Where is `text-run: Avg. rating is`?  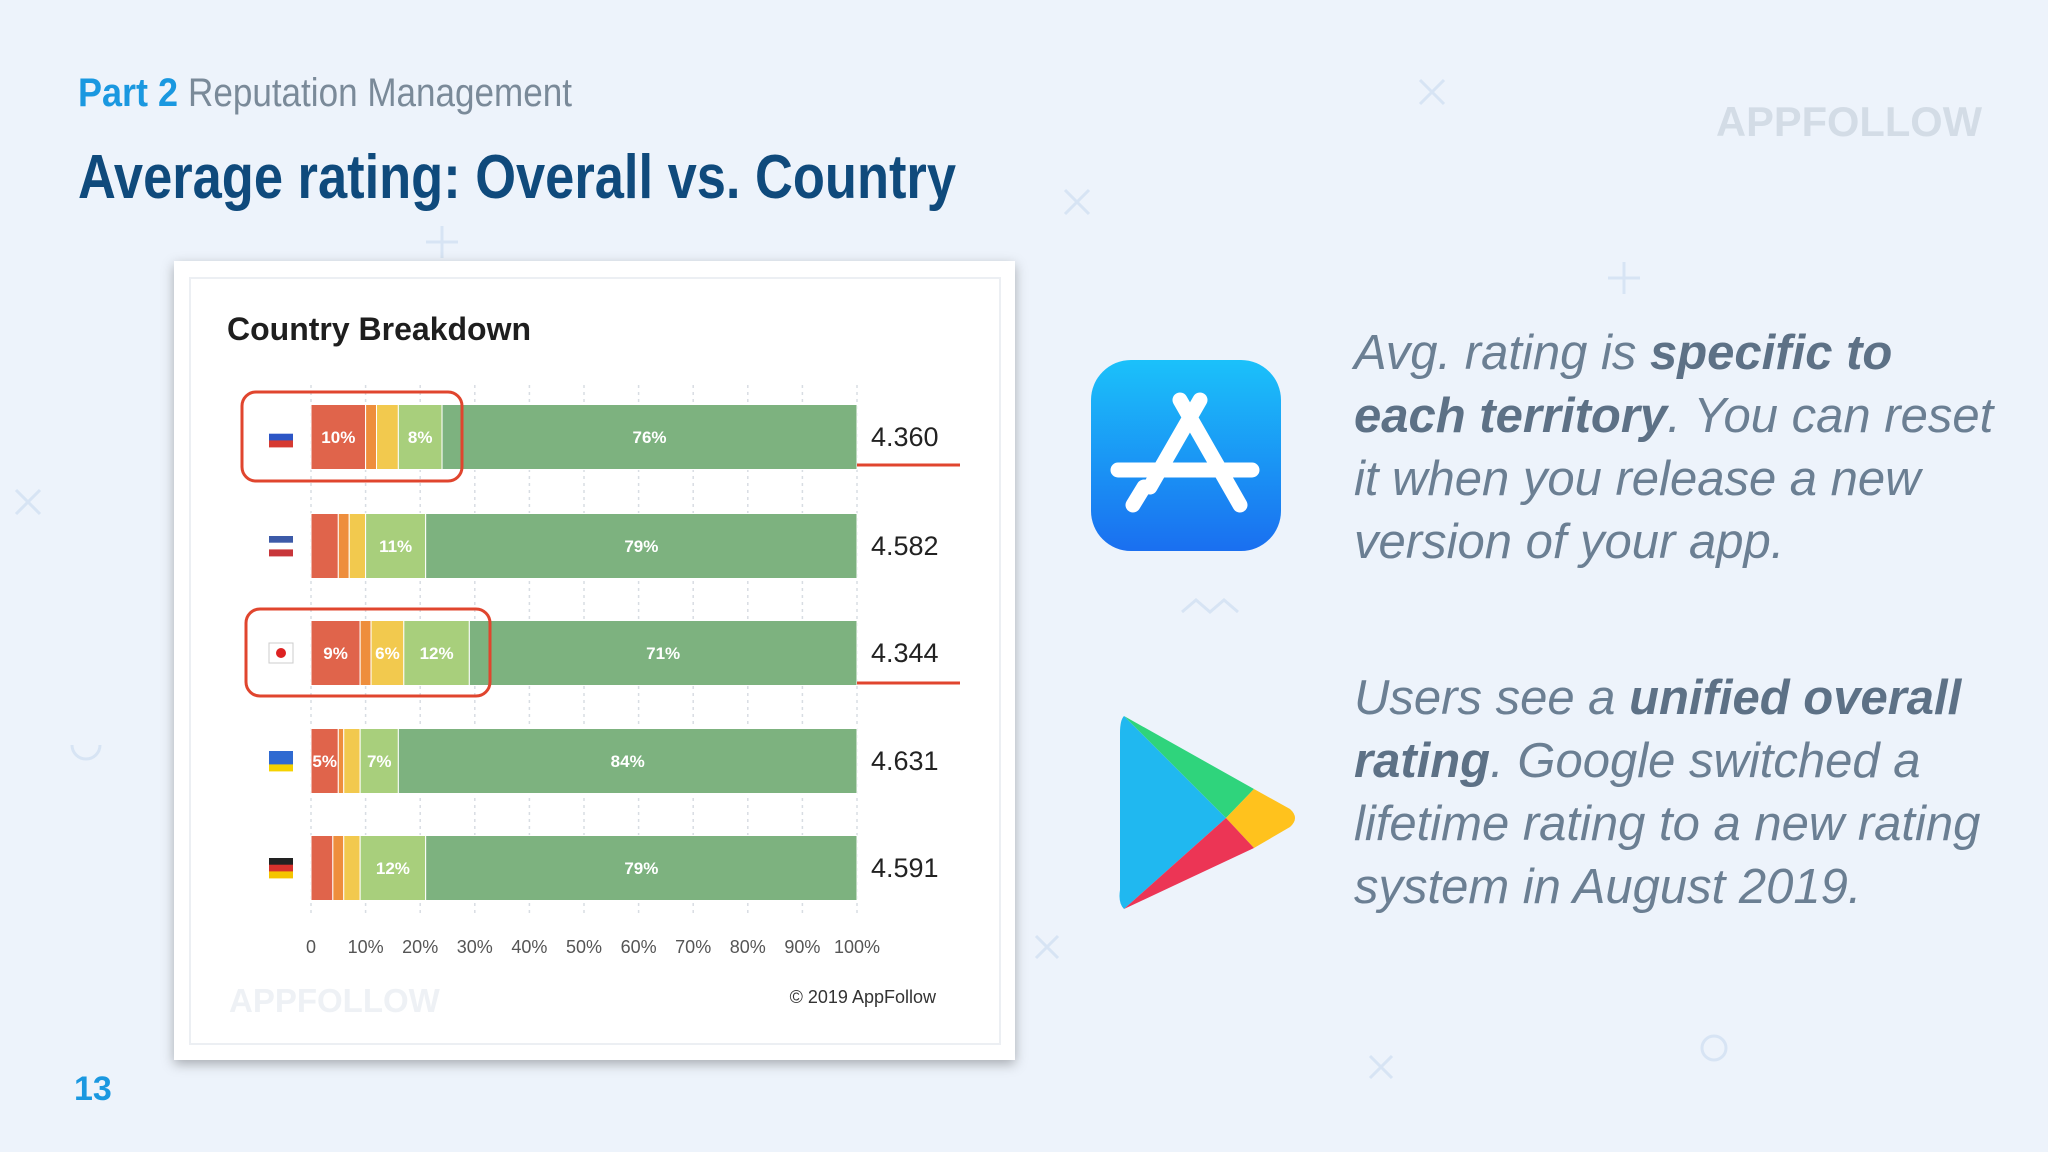
text-run: Avg. rating is is located at coordinates (1502, 353).